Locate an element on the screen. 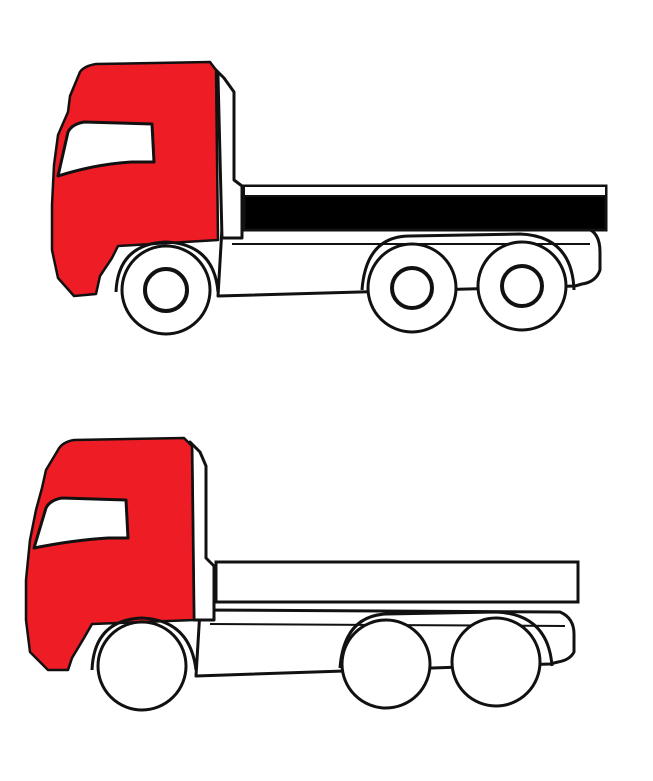  truck-top-wheel-middle is located at coordinates (412, 288).